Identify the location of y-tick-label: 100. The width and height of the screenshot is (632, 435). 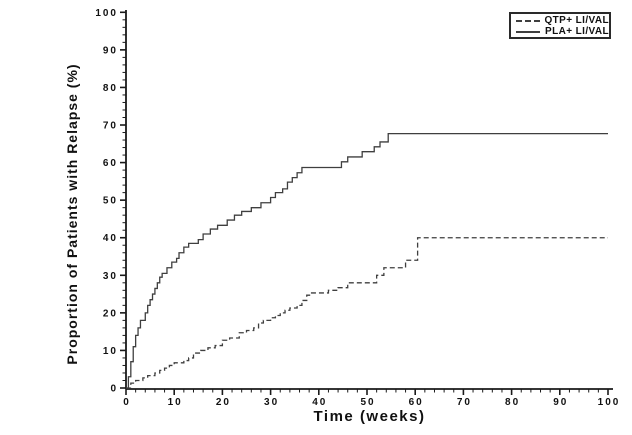
(106, 13).